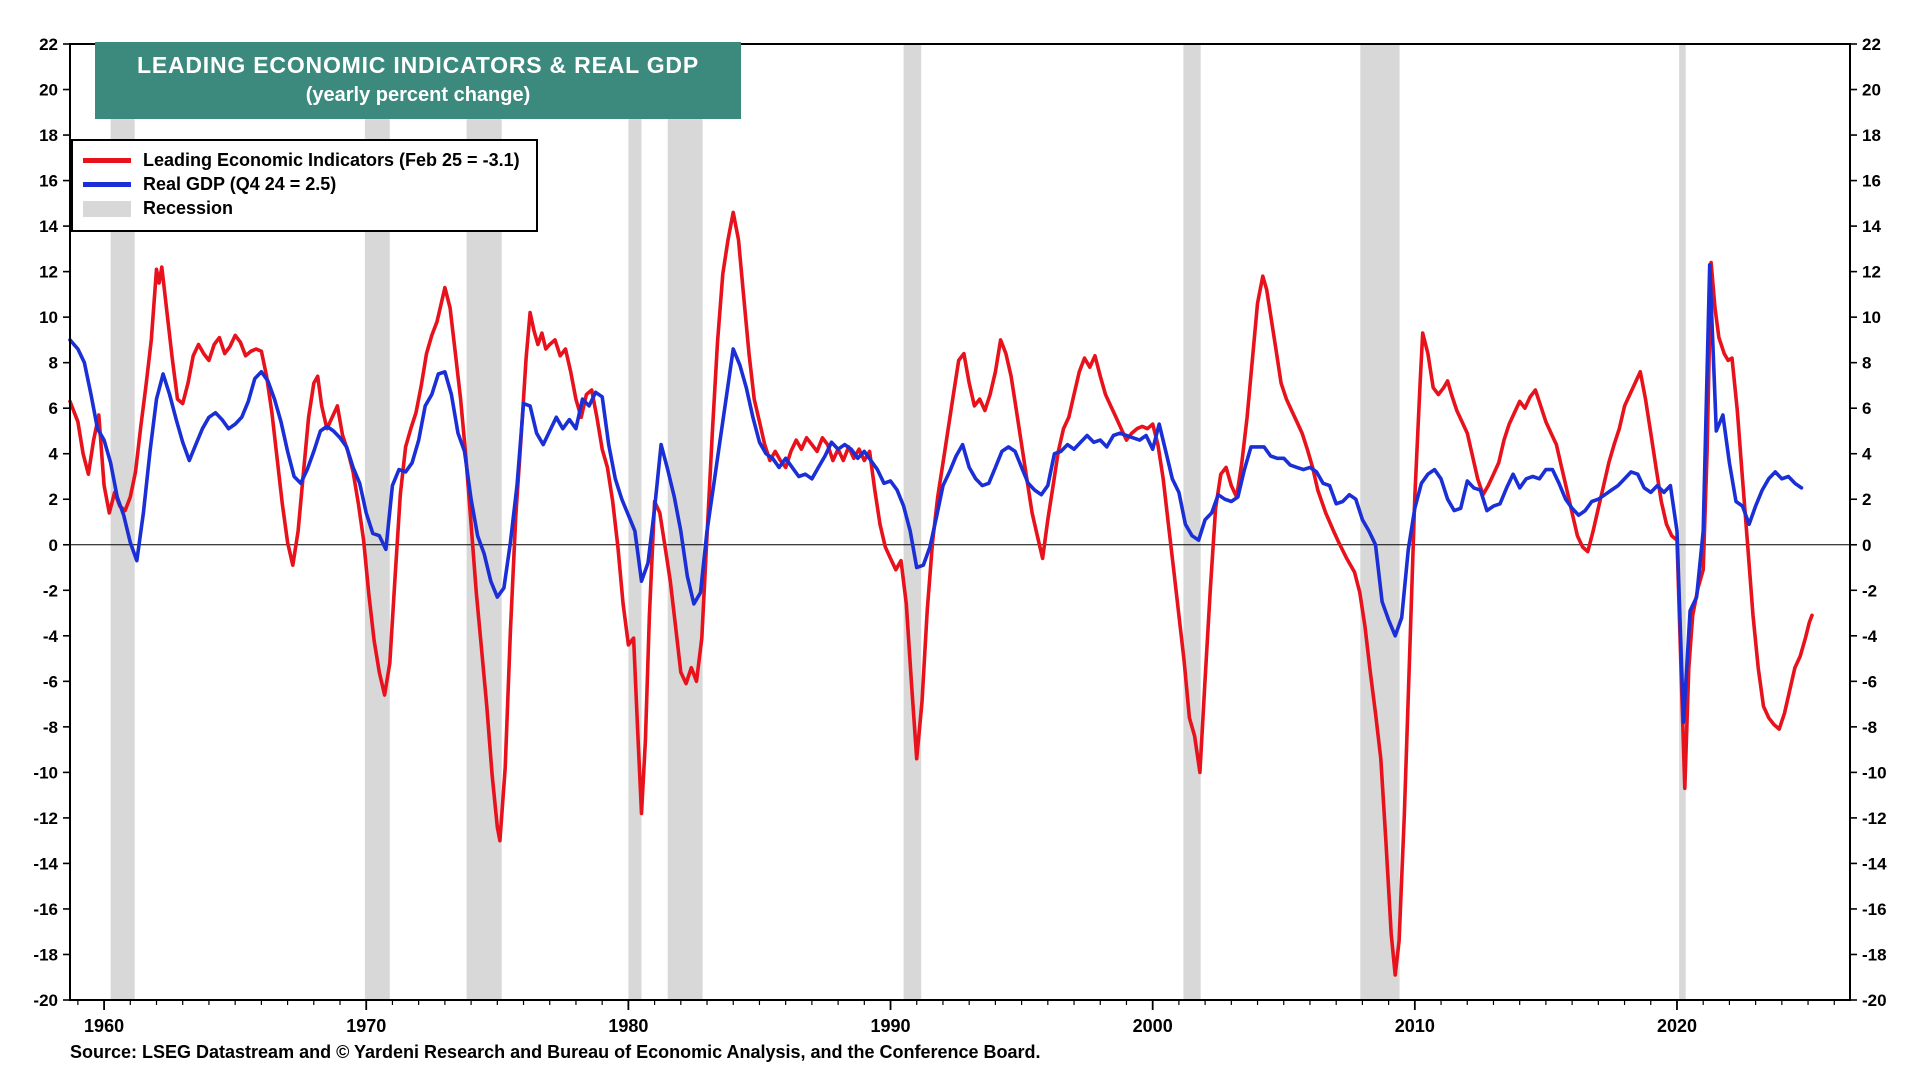 The image size is (1920, 1080). What do you see at coordinates (1874, 863) in the screenshot?
I see `y-axis-label-right: -14` at bounding box center [1874, 863].